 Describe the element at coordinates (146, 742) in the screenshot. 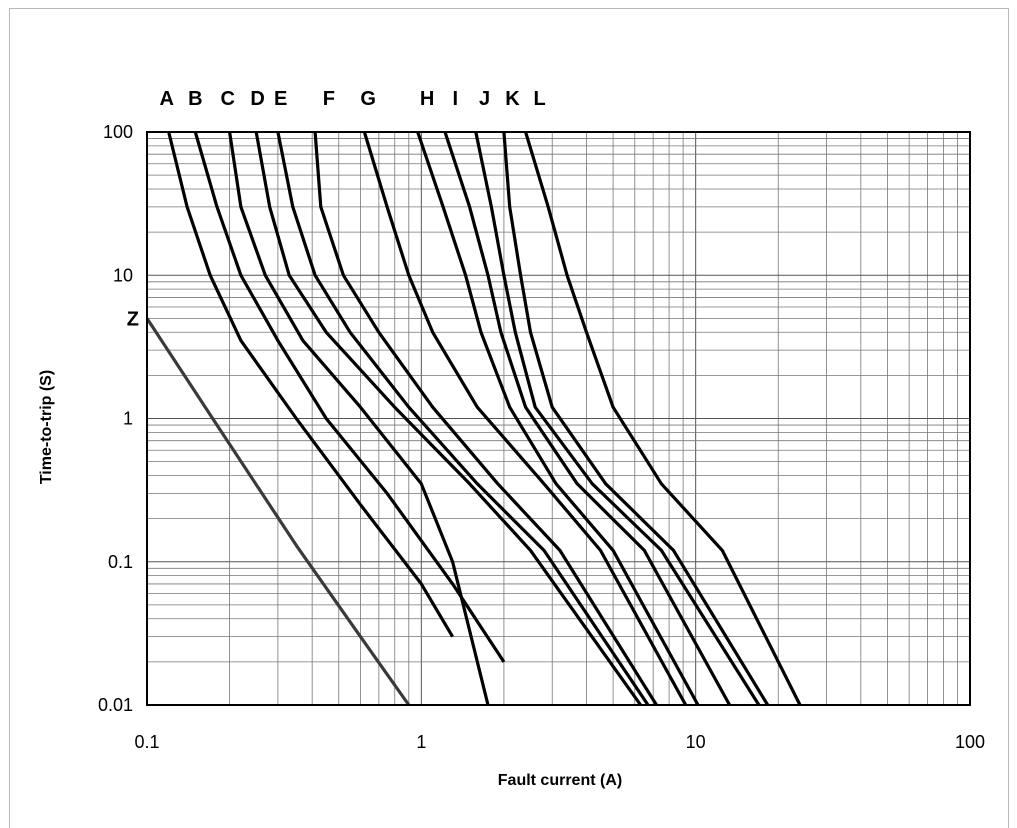

I see `x-tick-label: 0.1` at that location.